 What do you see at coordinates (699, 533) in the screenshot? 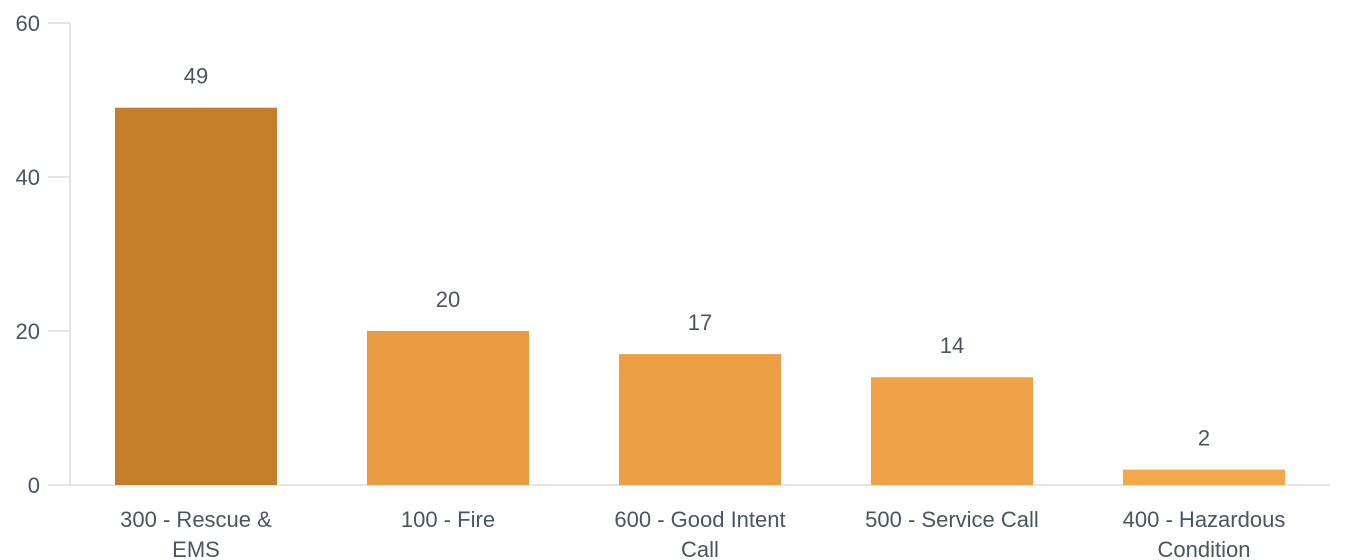
I see `x-tick-label: 600 - Good Intent Call` at bounding box center [699, 533].